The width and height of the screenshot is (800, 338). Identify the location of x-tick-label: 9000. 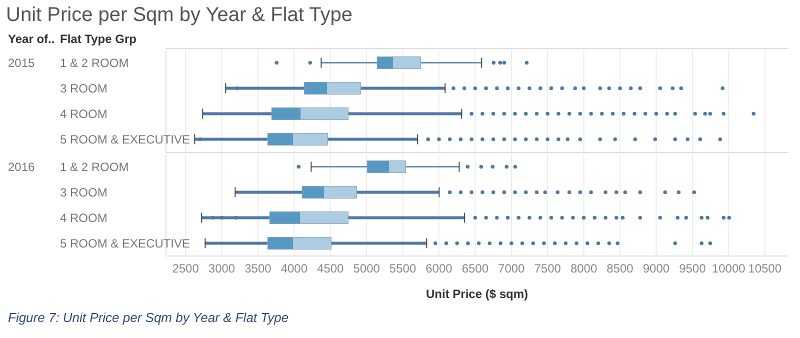
(656, 269).